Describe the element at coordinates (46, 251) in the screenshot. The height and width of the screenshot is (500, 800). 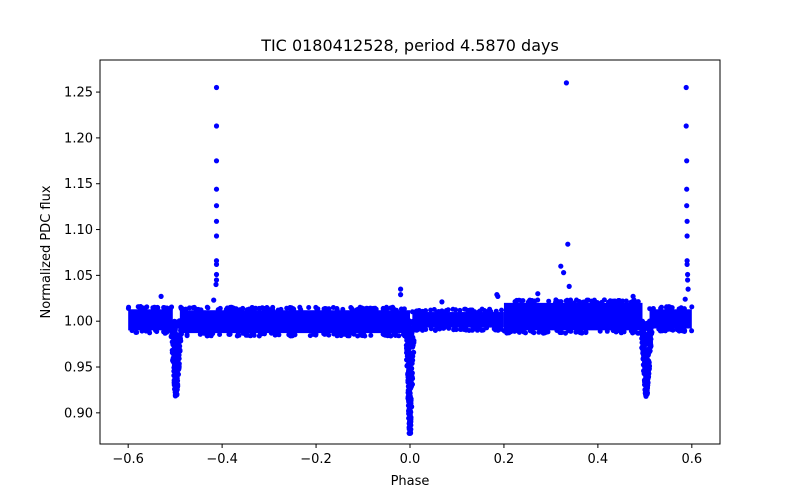
I see `y-axis-label: Normalized PDC flux` at that location.